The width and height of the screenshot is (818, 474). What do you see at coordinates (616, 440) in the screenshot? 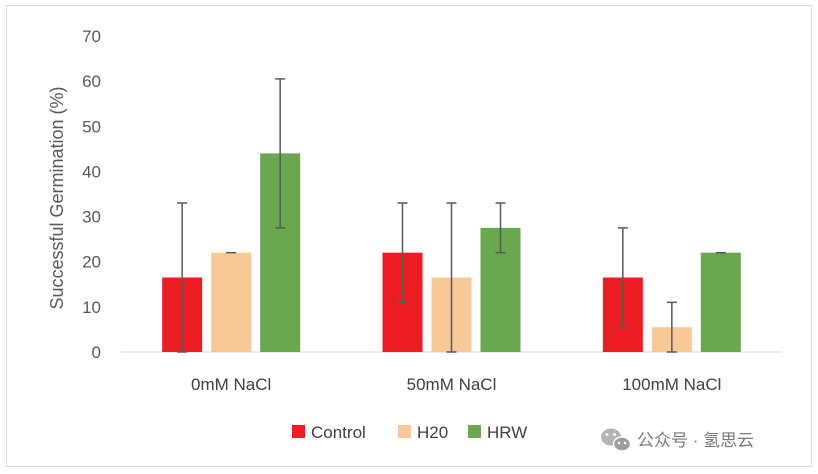
I see `wechat-icon` at bounding box center [616, 440].